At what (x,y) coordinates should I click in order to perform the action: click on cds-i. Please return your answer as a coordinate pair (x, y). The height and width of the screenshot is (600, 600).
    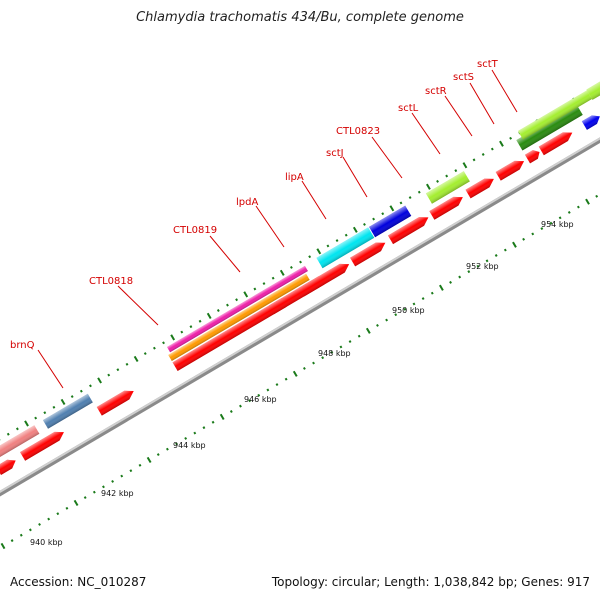
    Looking at the image, I should click on (446, 208).